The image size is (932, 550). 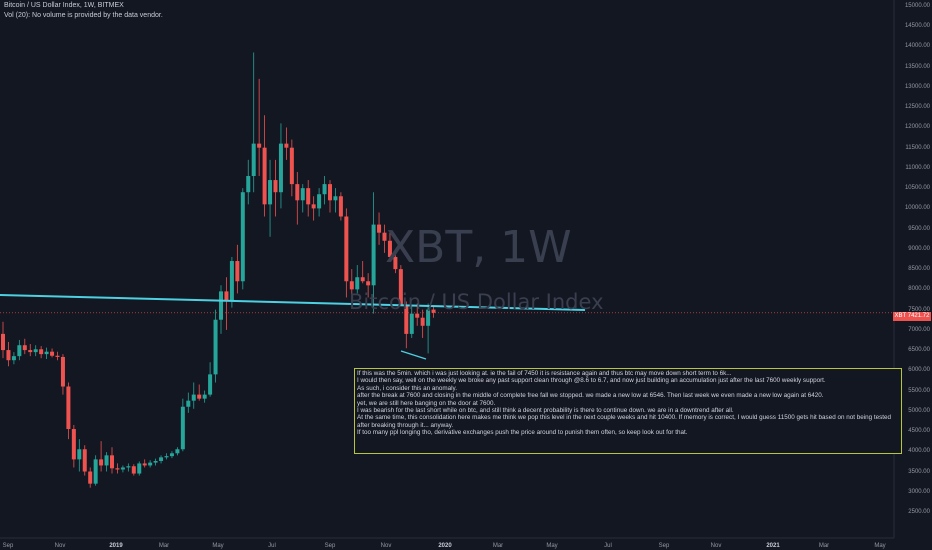 I want to click on price-tick-label: 3000.00, so click(x=919, y=491).